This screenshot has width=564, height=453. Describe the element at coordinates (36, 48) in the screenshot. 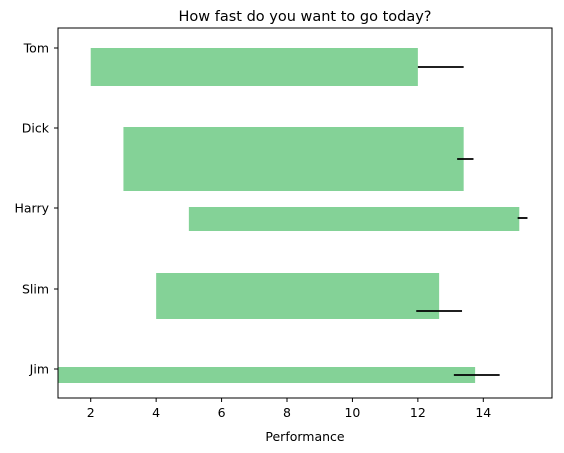

I see `y-tick-label-tom: Tom` at that location.